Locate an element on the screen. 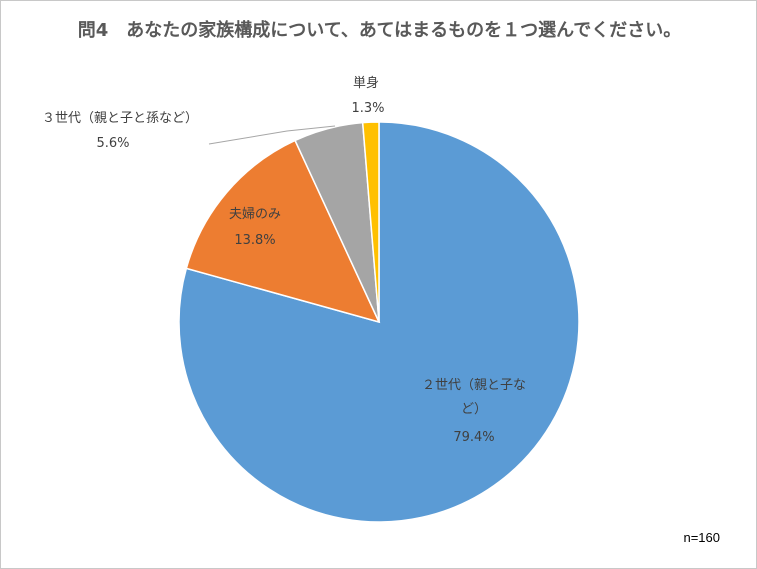 The height and width of the screenshot is (569, 757). leader-line is located at coordinates (272, 135).